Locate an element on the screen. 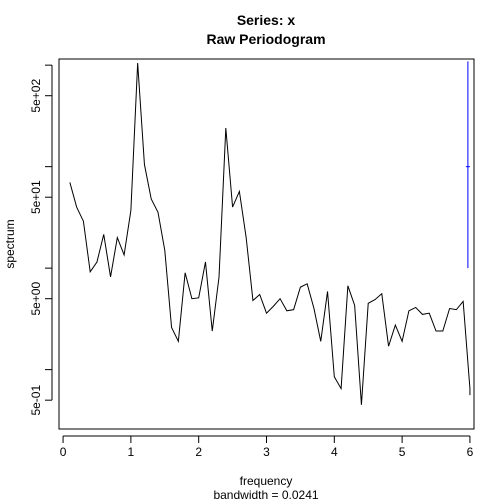 The image size is (504, 504). y-tick-label: 5e+01 is located at coordinates (36, 197).